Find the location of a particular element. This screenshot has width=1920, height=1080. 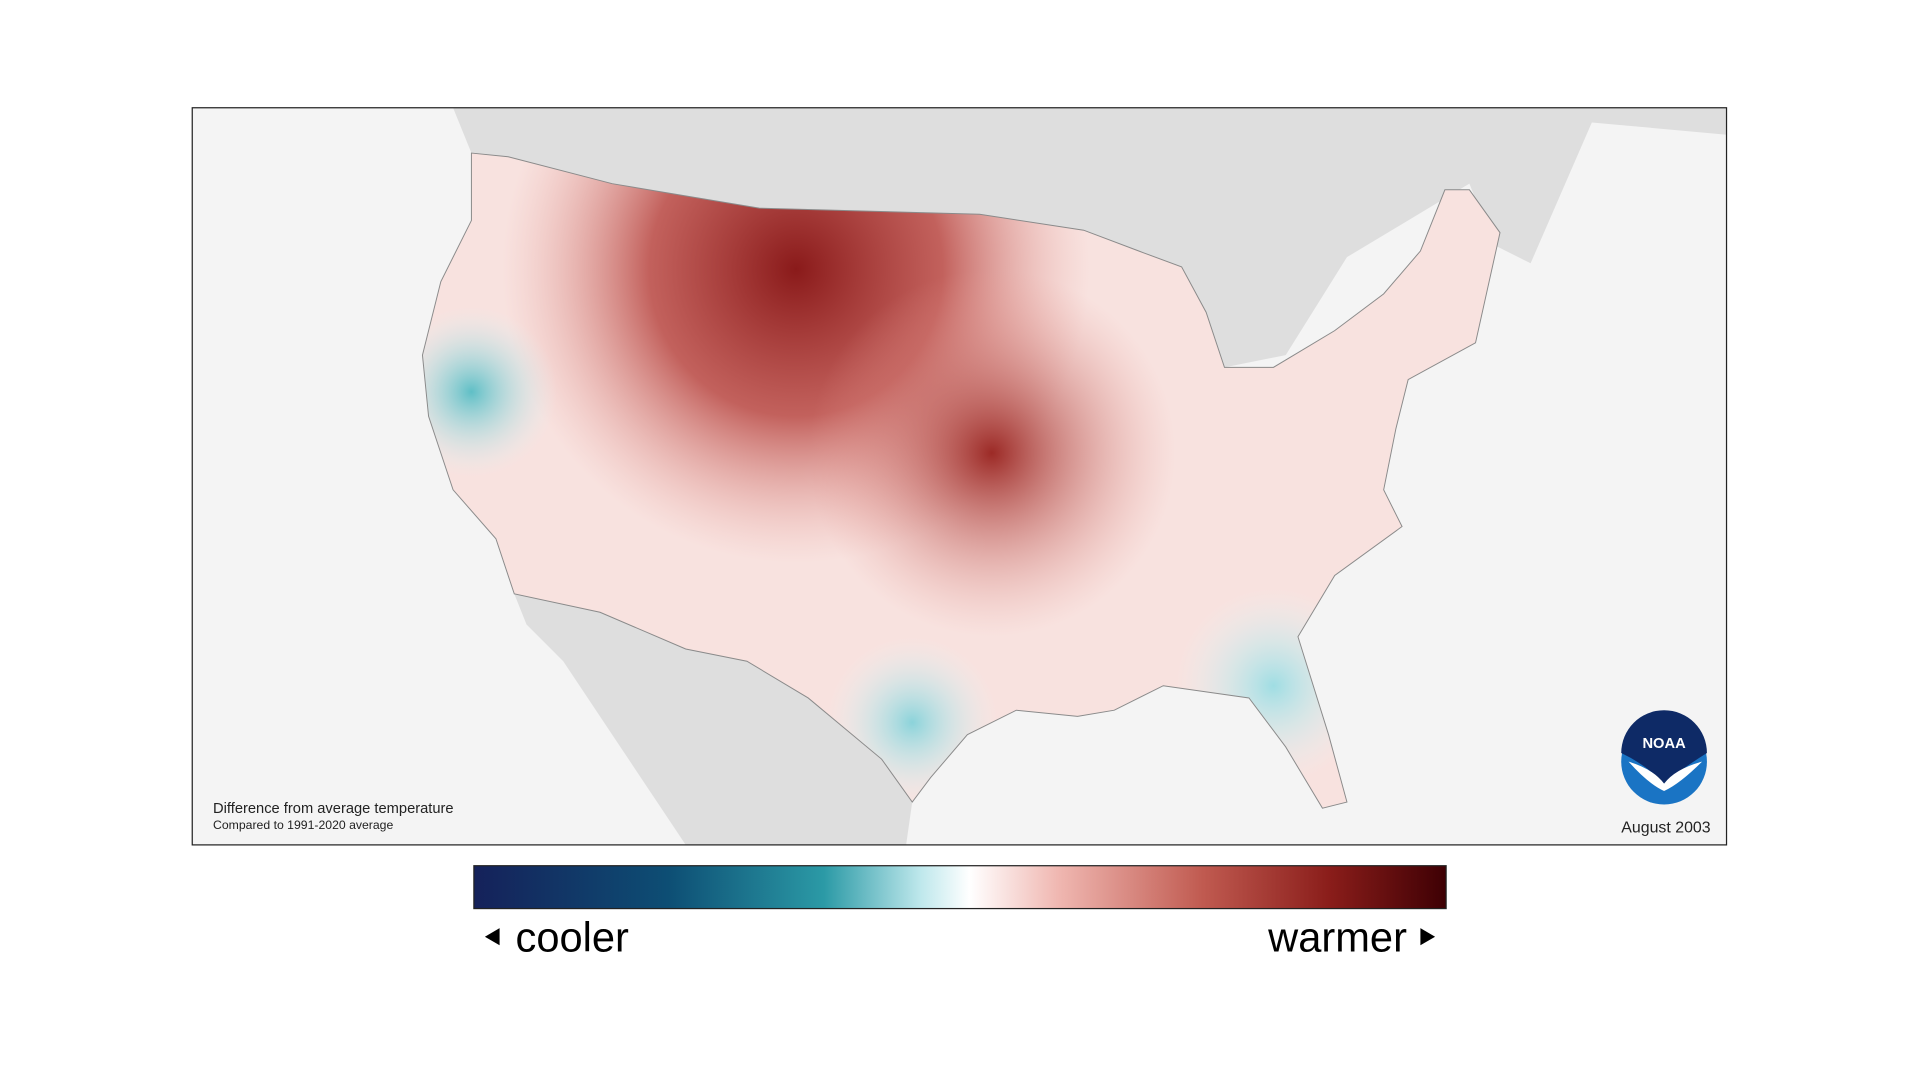

caption-subtitle: Compared to 1991-2020 average is located at coordinates (303, 825).